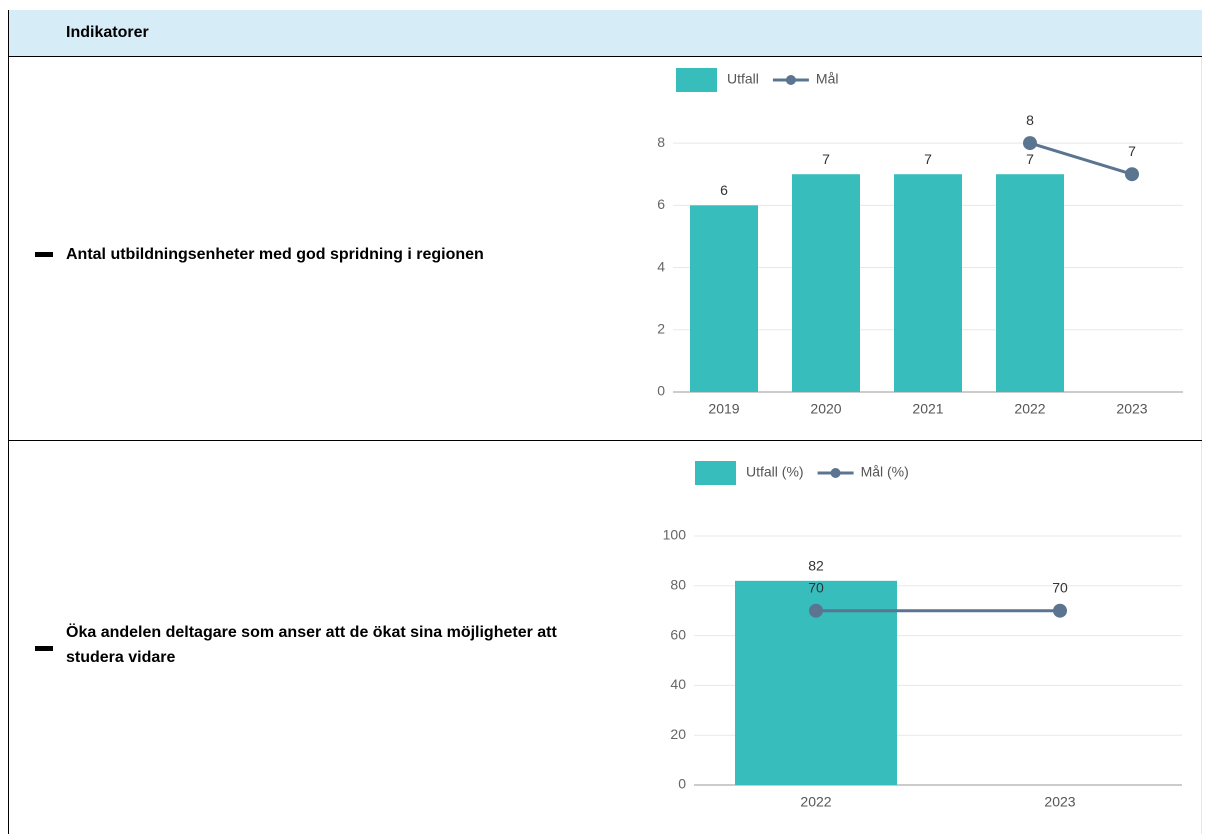  I want to click on y-tick-label: 2, so click(661, 328).